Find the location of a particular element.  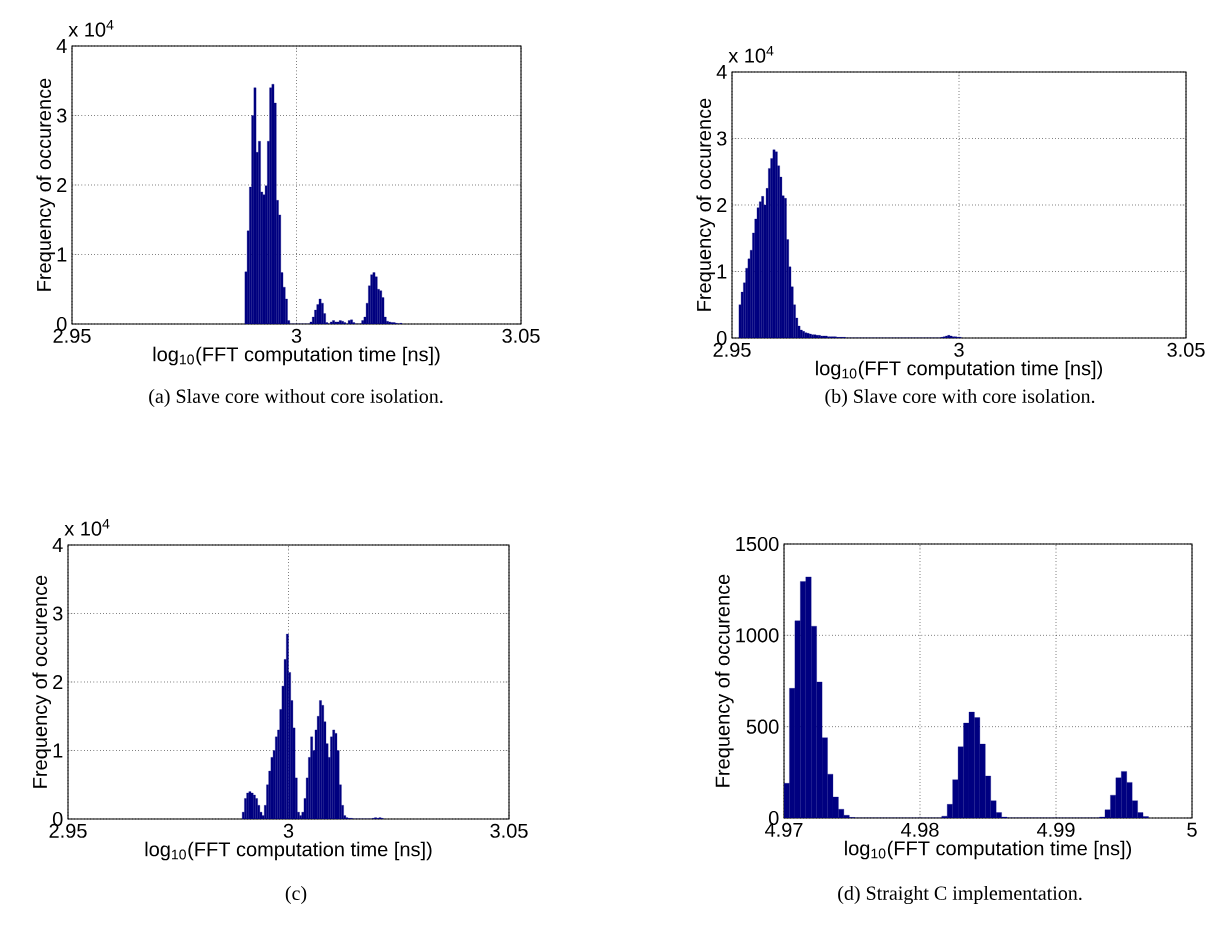

y-tick-label: 1500 is located at coordinates (757, 544).